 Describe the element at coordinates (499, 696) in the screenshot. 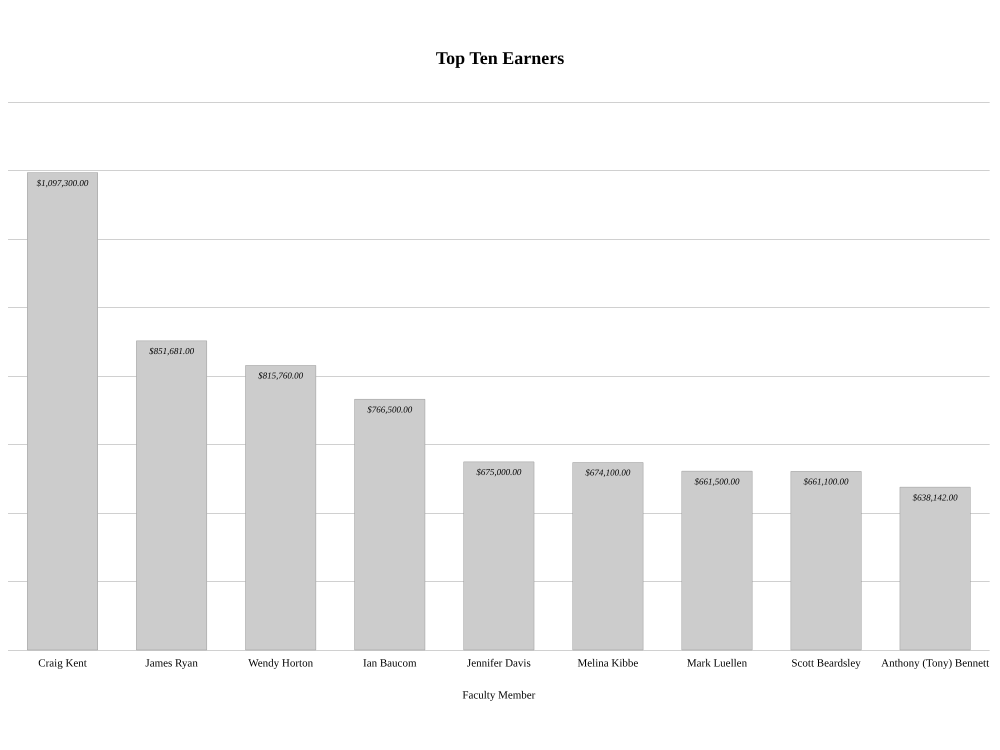

I see `x-axis-title: Faculty Member` at that location.